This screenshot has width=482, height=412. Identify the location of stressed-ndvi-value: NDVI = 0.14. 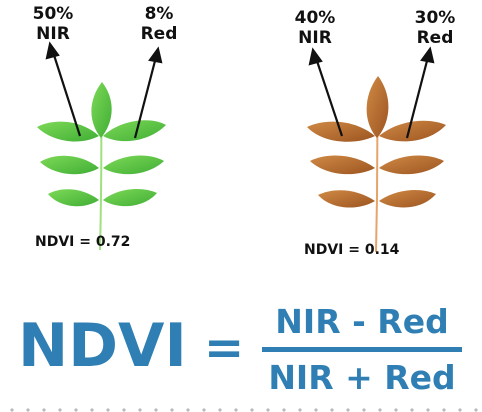
(352, 250).